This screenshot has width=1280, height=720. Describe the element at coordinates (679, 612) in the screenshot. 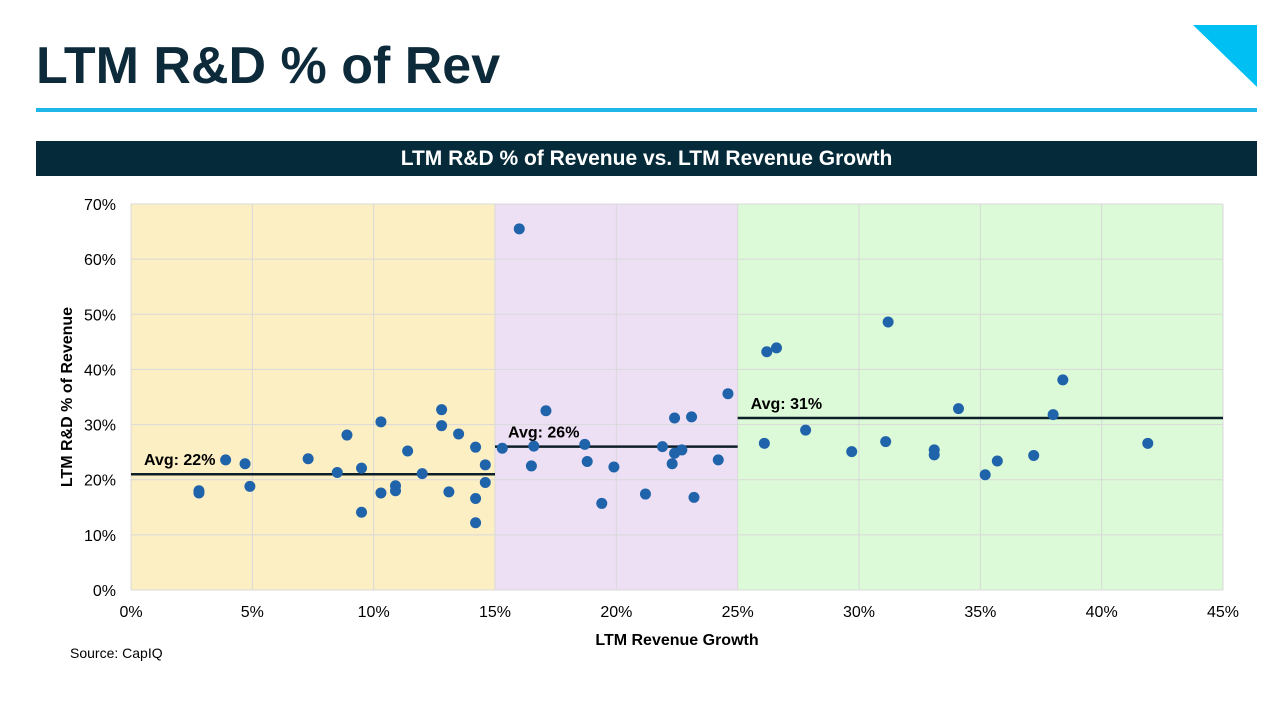

I see `x-tick-labels: 0% 5% 10% 15% 20% 25% 30% 35% 40% 45%` at that location.